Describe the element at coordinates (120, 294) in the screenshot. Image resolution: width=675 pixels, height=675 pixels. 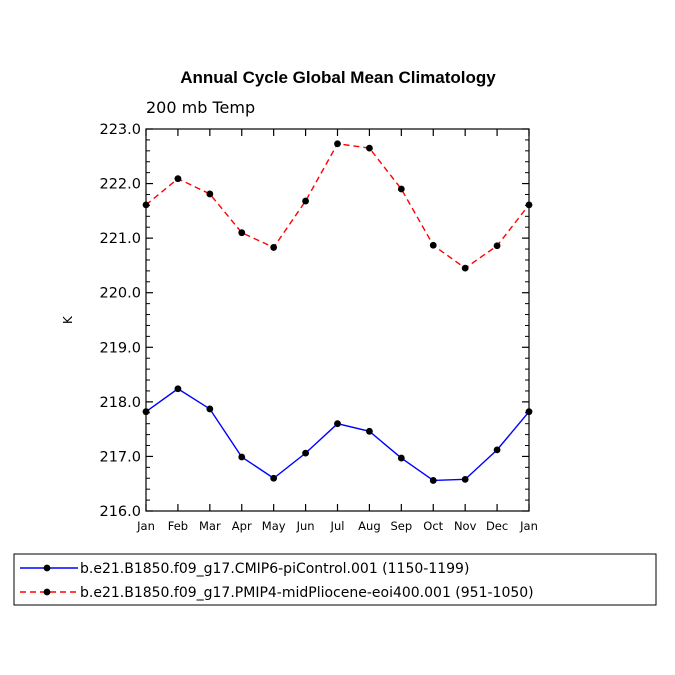
I see `y-tick-label: 220.0` at that location.